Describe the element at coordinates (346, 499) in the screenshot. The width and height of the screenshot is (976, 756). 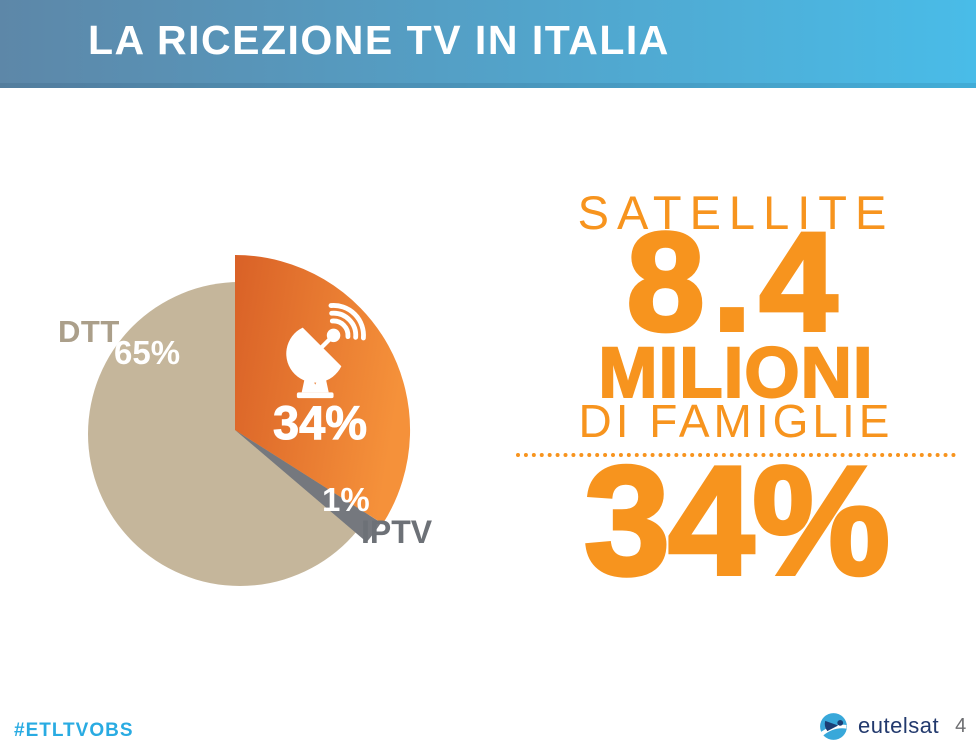
I see `iptv-value: 1%` at that location.